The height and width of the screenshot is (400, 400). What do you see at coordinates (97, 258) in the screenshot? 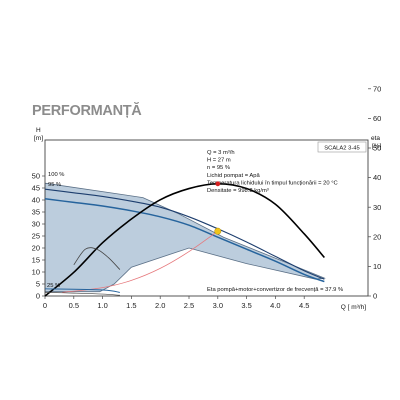
I see `power-curve` at bounding box center [97, 258].